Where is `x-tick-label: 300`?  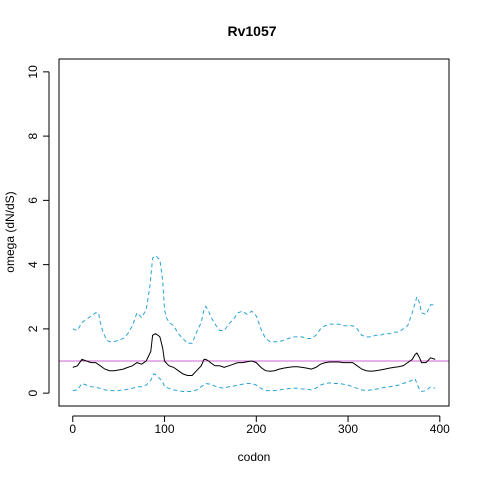
x-tick-label: 300 is located at coordinates (348, 429).